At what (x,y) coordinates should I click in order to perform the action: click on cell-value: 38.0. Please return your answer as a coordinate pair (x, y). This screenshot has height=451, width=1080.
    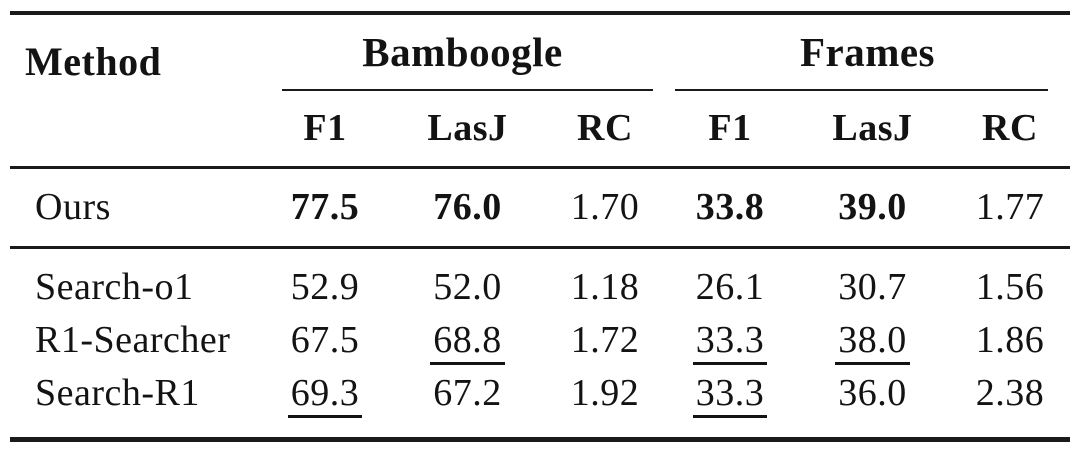
    Looking at the image, I should click on (872, 343).